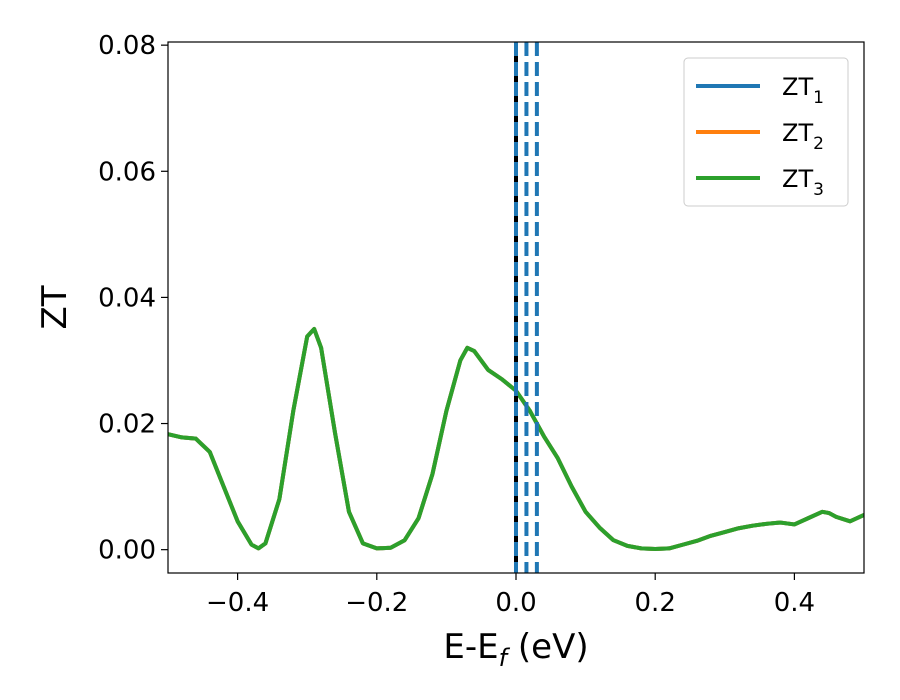 This screenshot has width=900, height=700. Describe the element at coordinates (376, 603) in the screenshot. I see `x-tick-label: −0.2` at that location.